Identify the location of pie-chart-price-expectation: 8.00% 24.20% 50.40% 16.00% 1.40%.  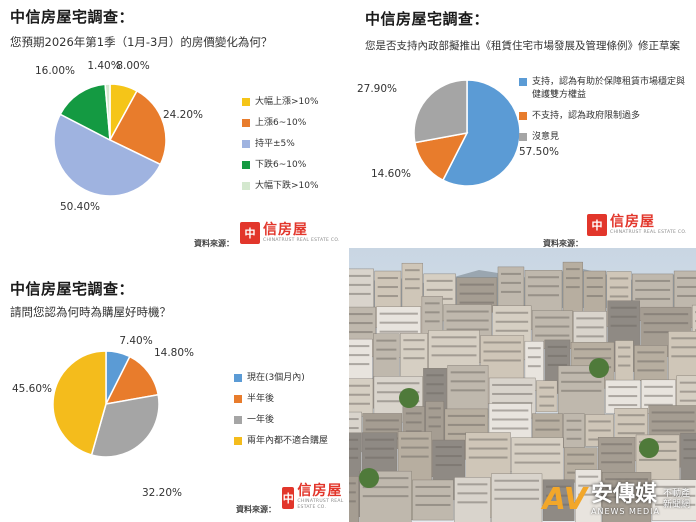
(119, 136).